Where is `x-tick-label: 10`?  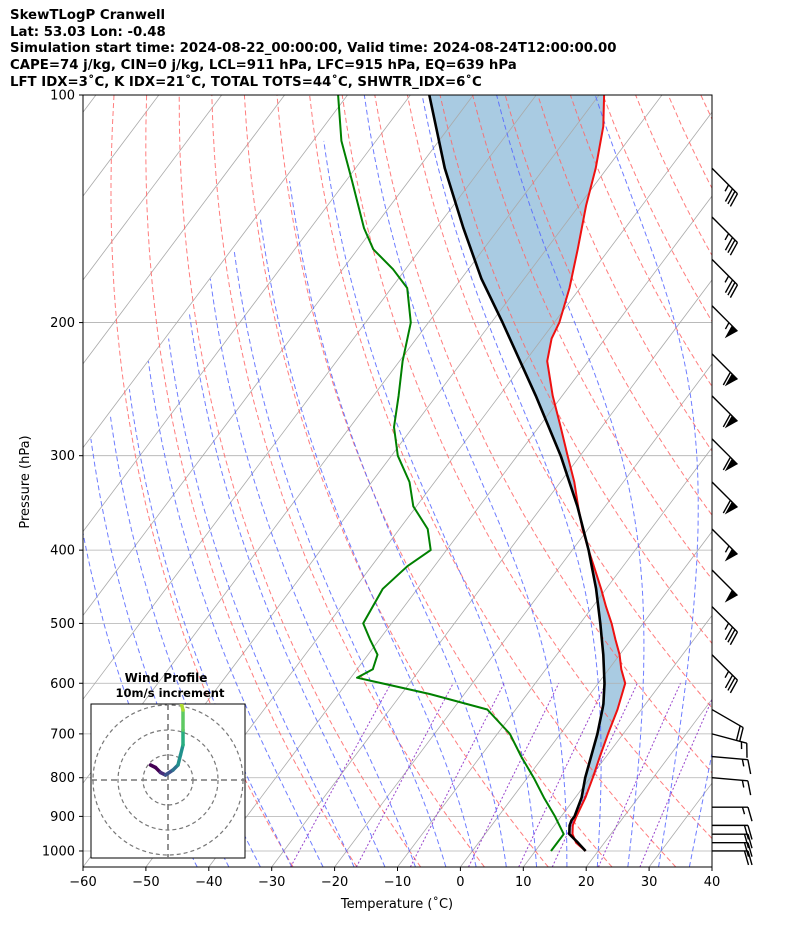
x-tick-label: 10 is located at coordinates (523, 882).